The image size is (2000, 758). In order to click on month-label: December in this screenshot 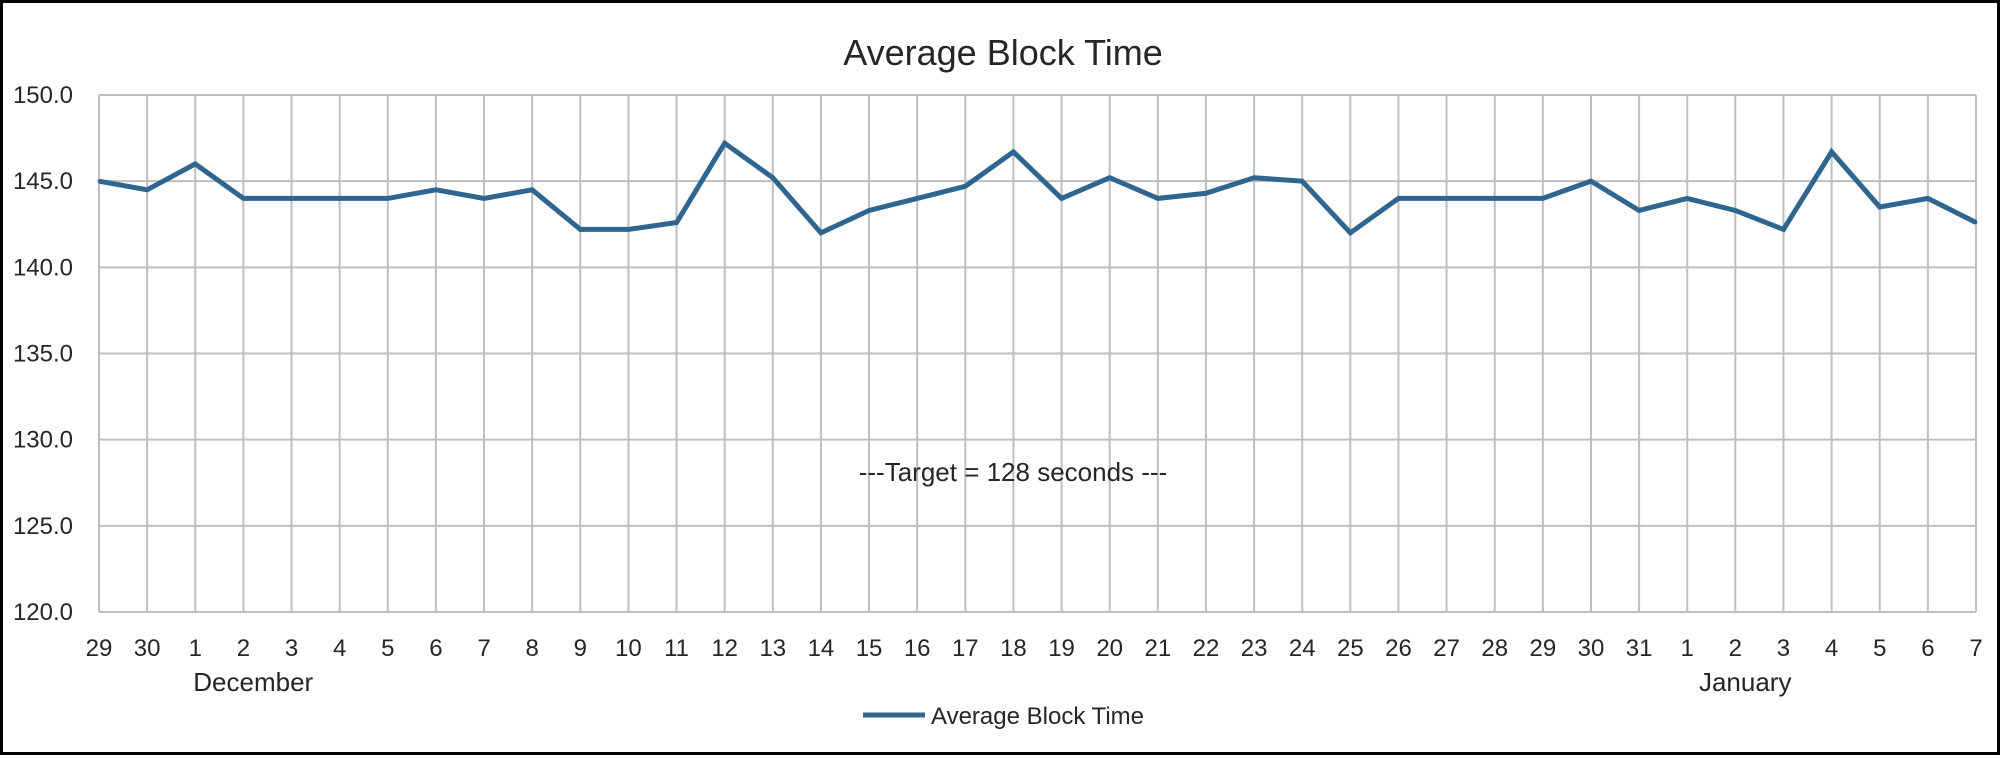, I will do `click(253, 682)`.